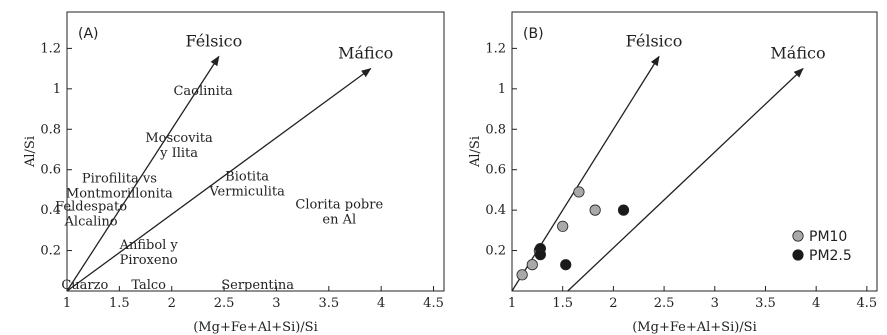 Image resolution: width=887 pixels, height=335 pixels. Describe the element at coordinates (50, 129) in the screenshot. I see `y-tick-label: 0.8` at that location.